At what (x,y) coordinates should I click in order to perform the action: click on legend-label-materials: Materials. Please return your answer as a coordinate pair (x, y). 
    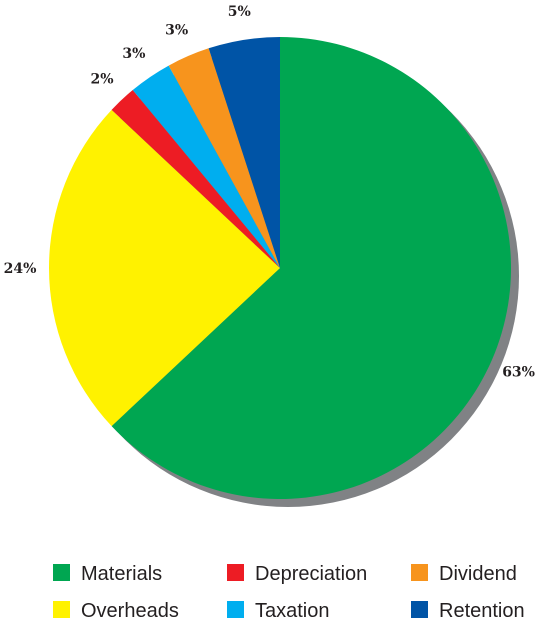
    Looking at the image, I should click on (121, 574).